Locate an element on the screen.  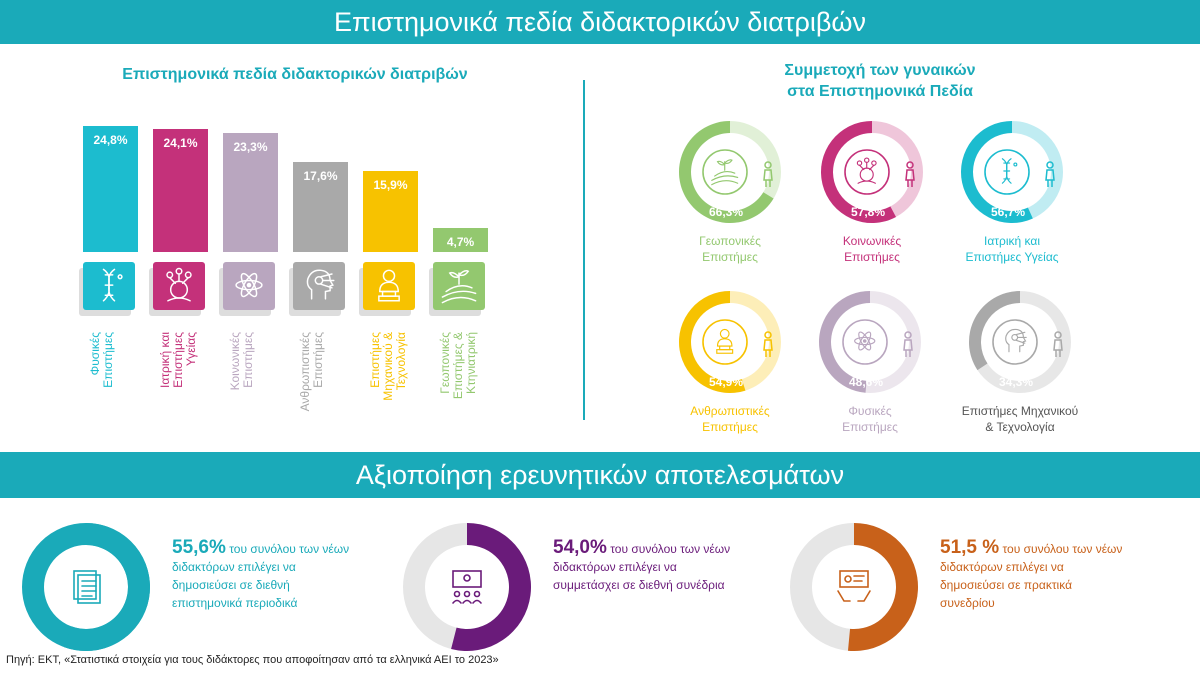
bar-value-label: 23,3% is located at coordinates (250, 147).